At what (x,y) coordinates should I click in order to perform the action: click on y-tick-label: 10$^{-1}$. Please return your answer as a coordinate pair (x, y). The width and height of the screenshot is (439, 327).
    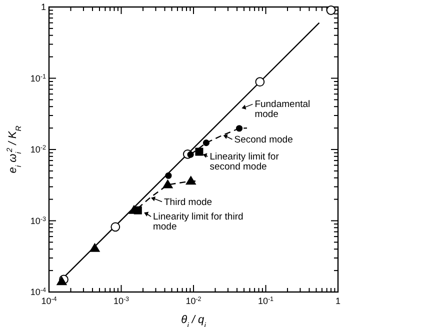
    Looking at the image, I should click on (38, 78).